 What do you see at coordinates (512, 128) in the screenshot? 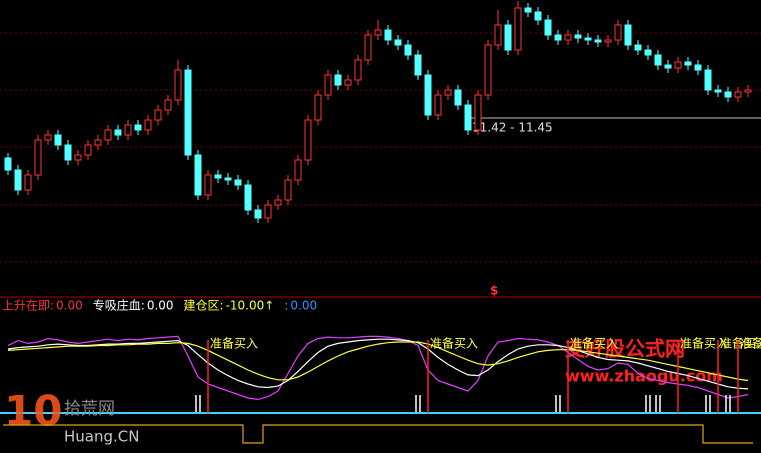
I see `range-annotation: 11.42 - 11.45` at bounding box center [512, 128].